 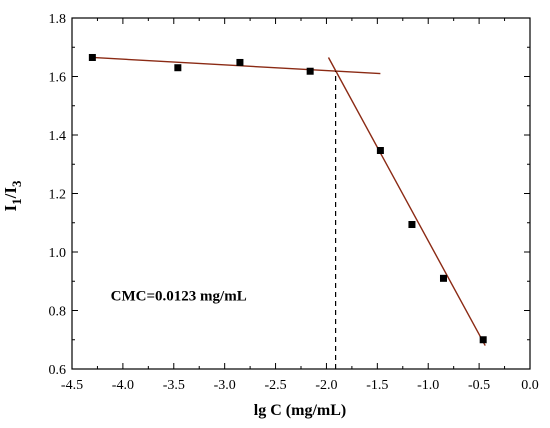 What do you see at coordinates (58, 195) in the screenshot?
I see `y-tick-label: 1.2` at bounding box center [58, 195].